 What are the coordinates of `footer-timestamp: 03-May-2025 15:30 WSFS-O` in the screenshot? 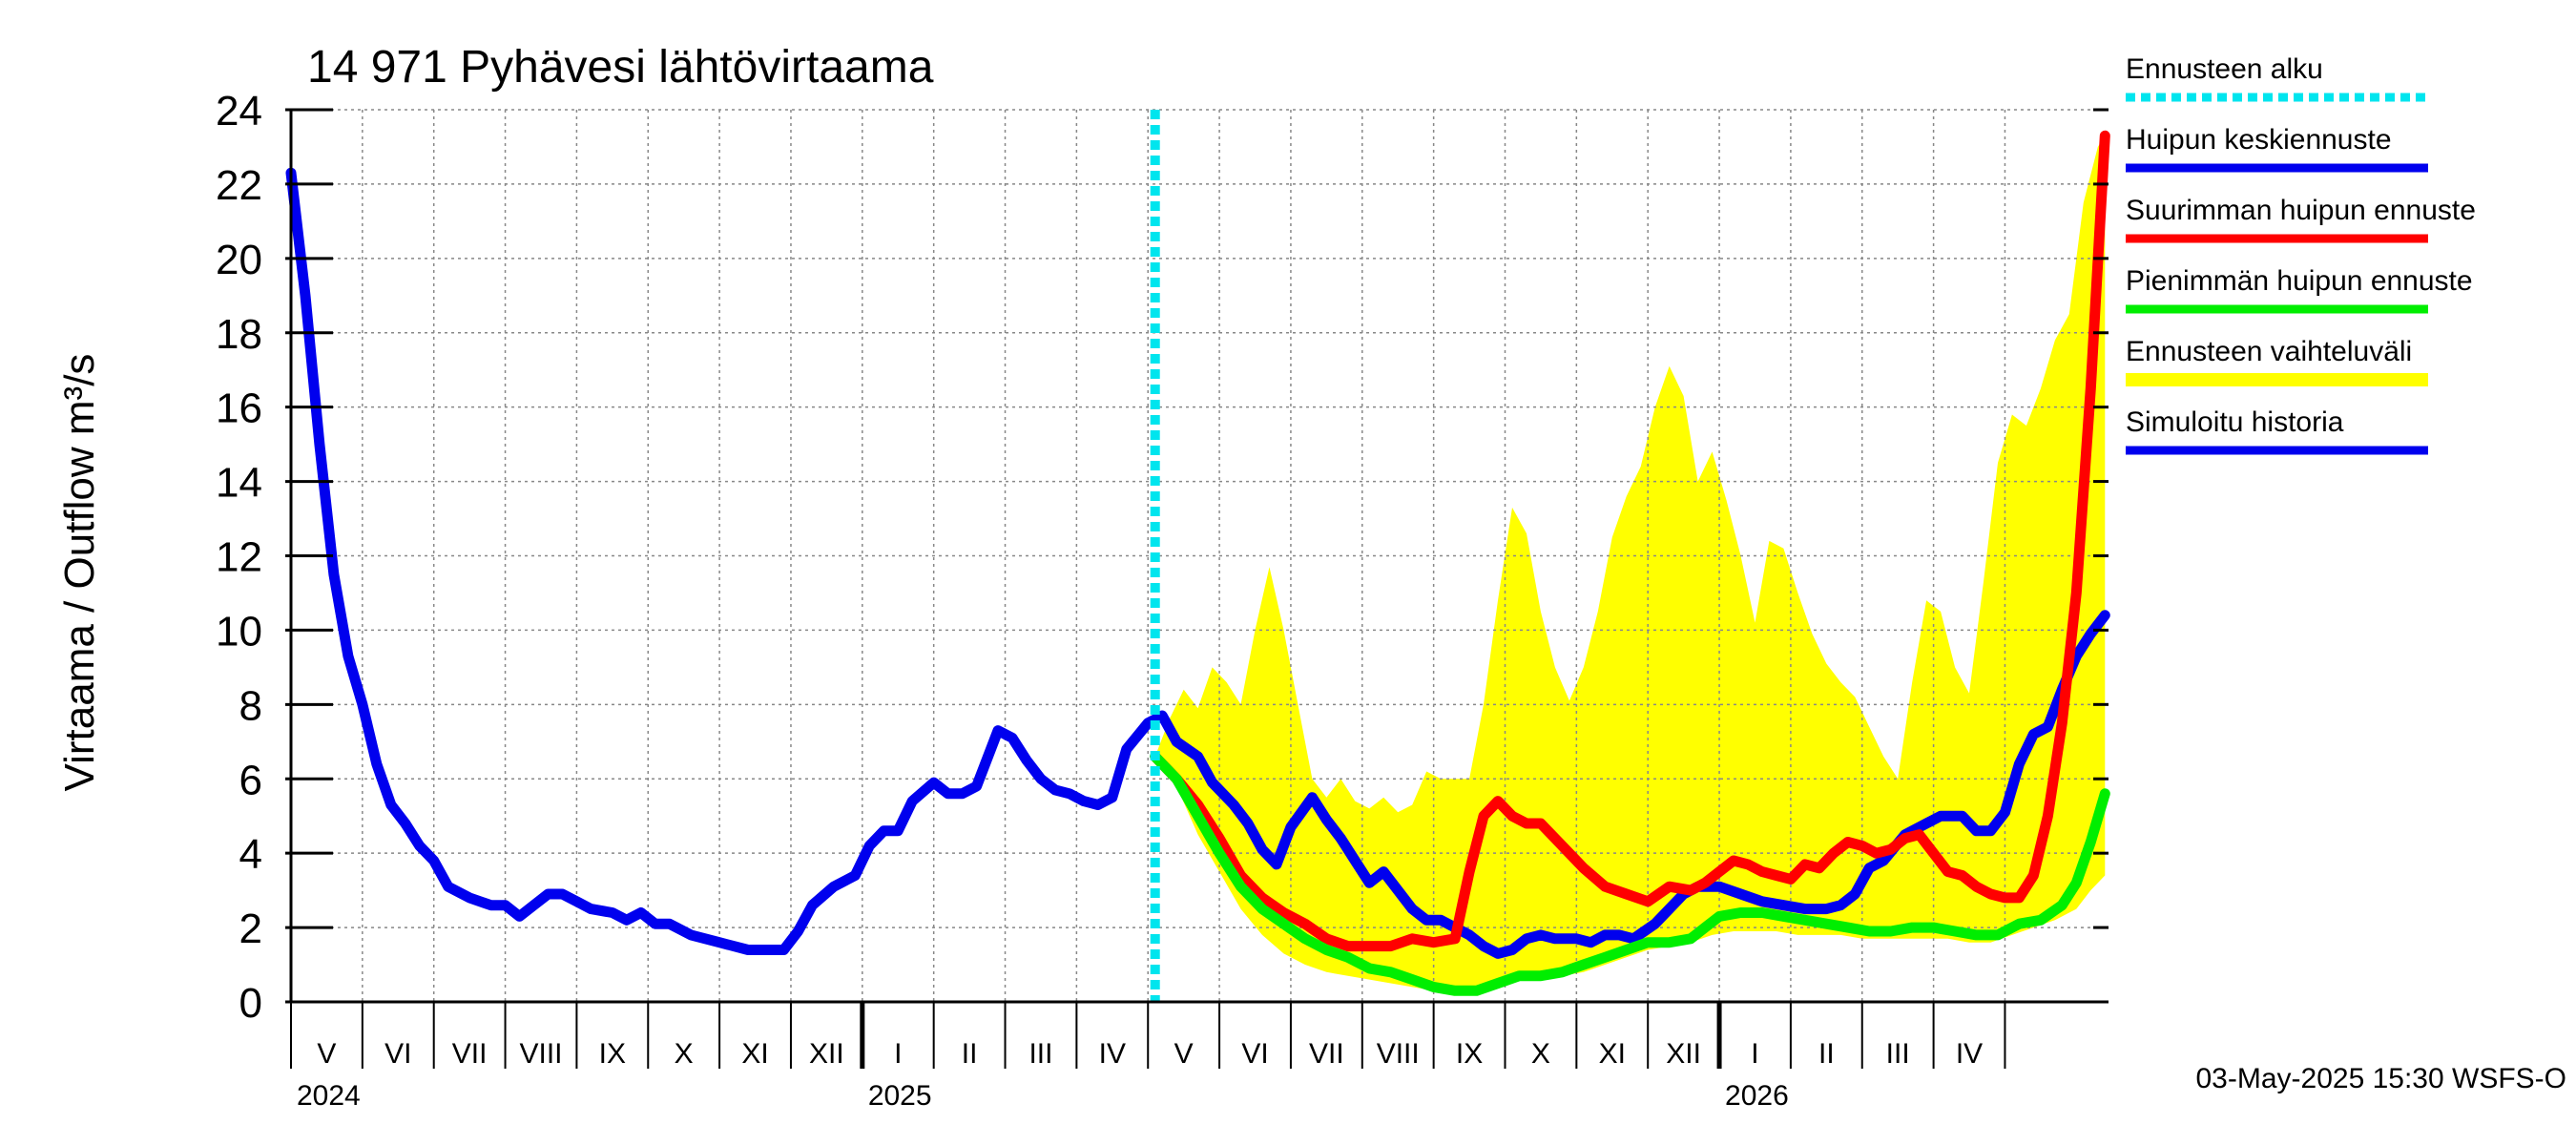 It's located at (2381, 1078).